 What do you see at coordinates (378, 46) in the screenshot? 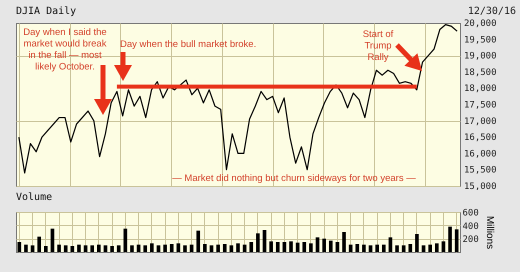
I see `annotation: Start of Trump Rally` at bounding box center [378, 46].